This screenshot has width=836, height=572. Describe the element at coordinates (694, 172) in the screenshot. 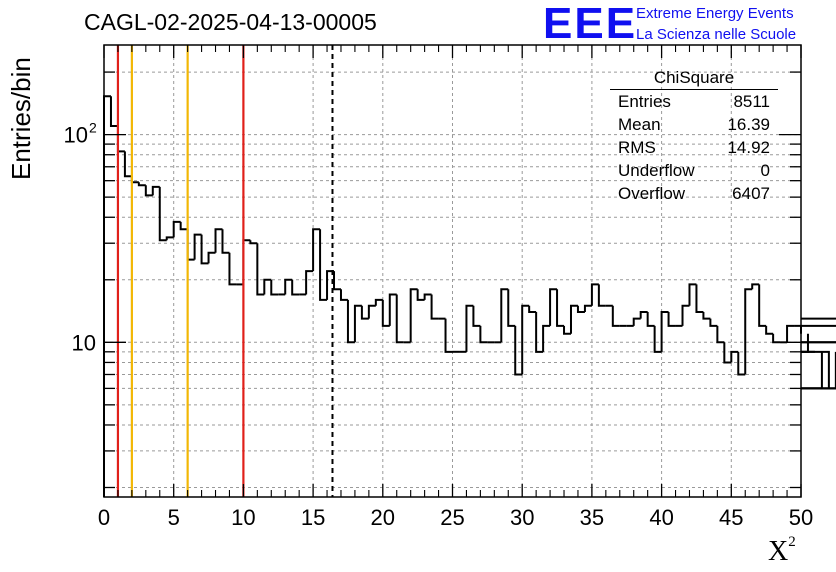

I see `stat-row-underflow: Underflow 0` at that location.